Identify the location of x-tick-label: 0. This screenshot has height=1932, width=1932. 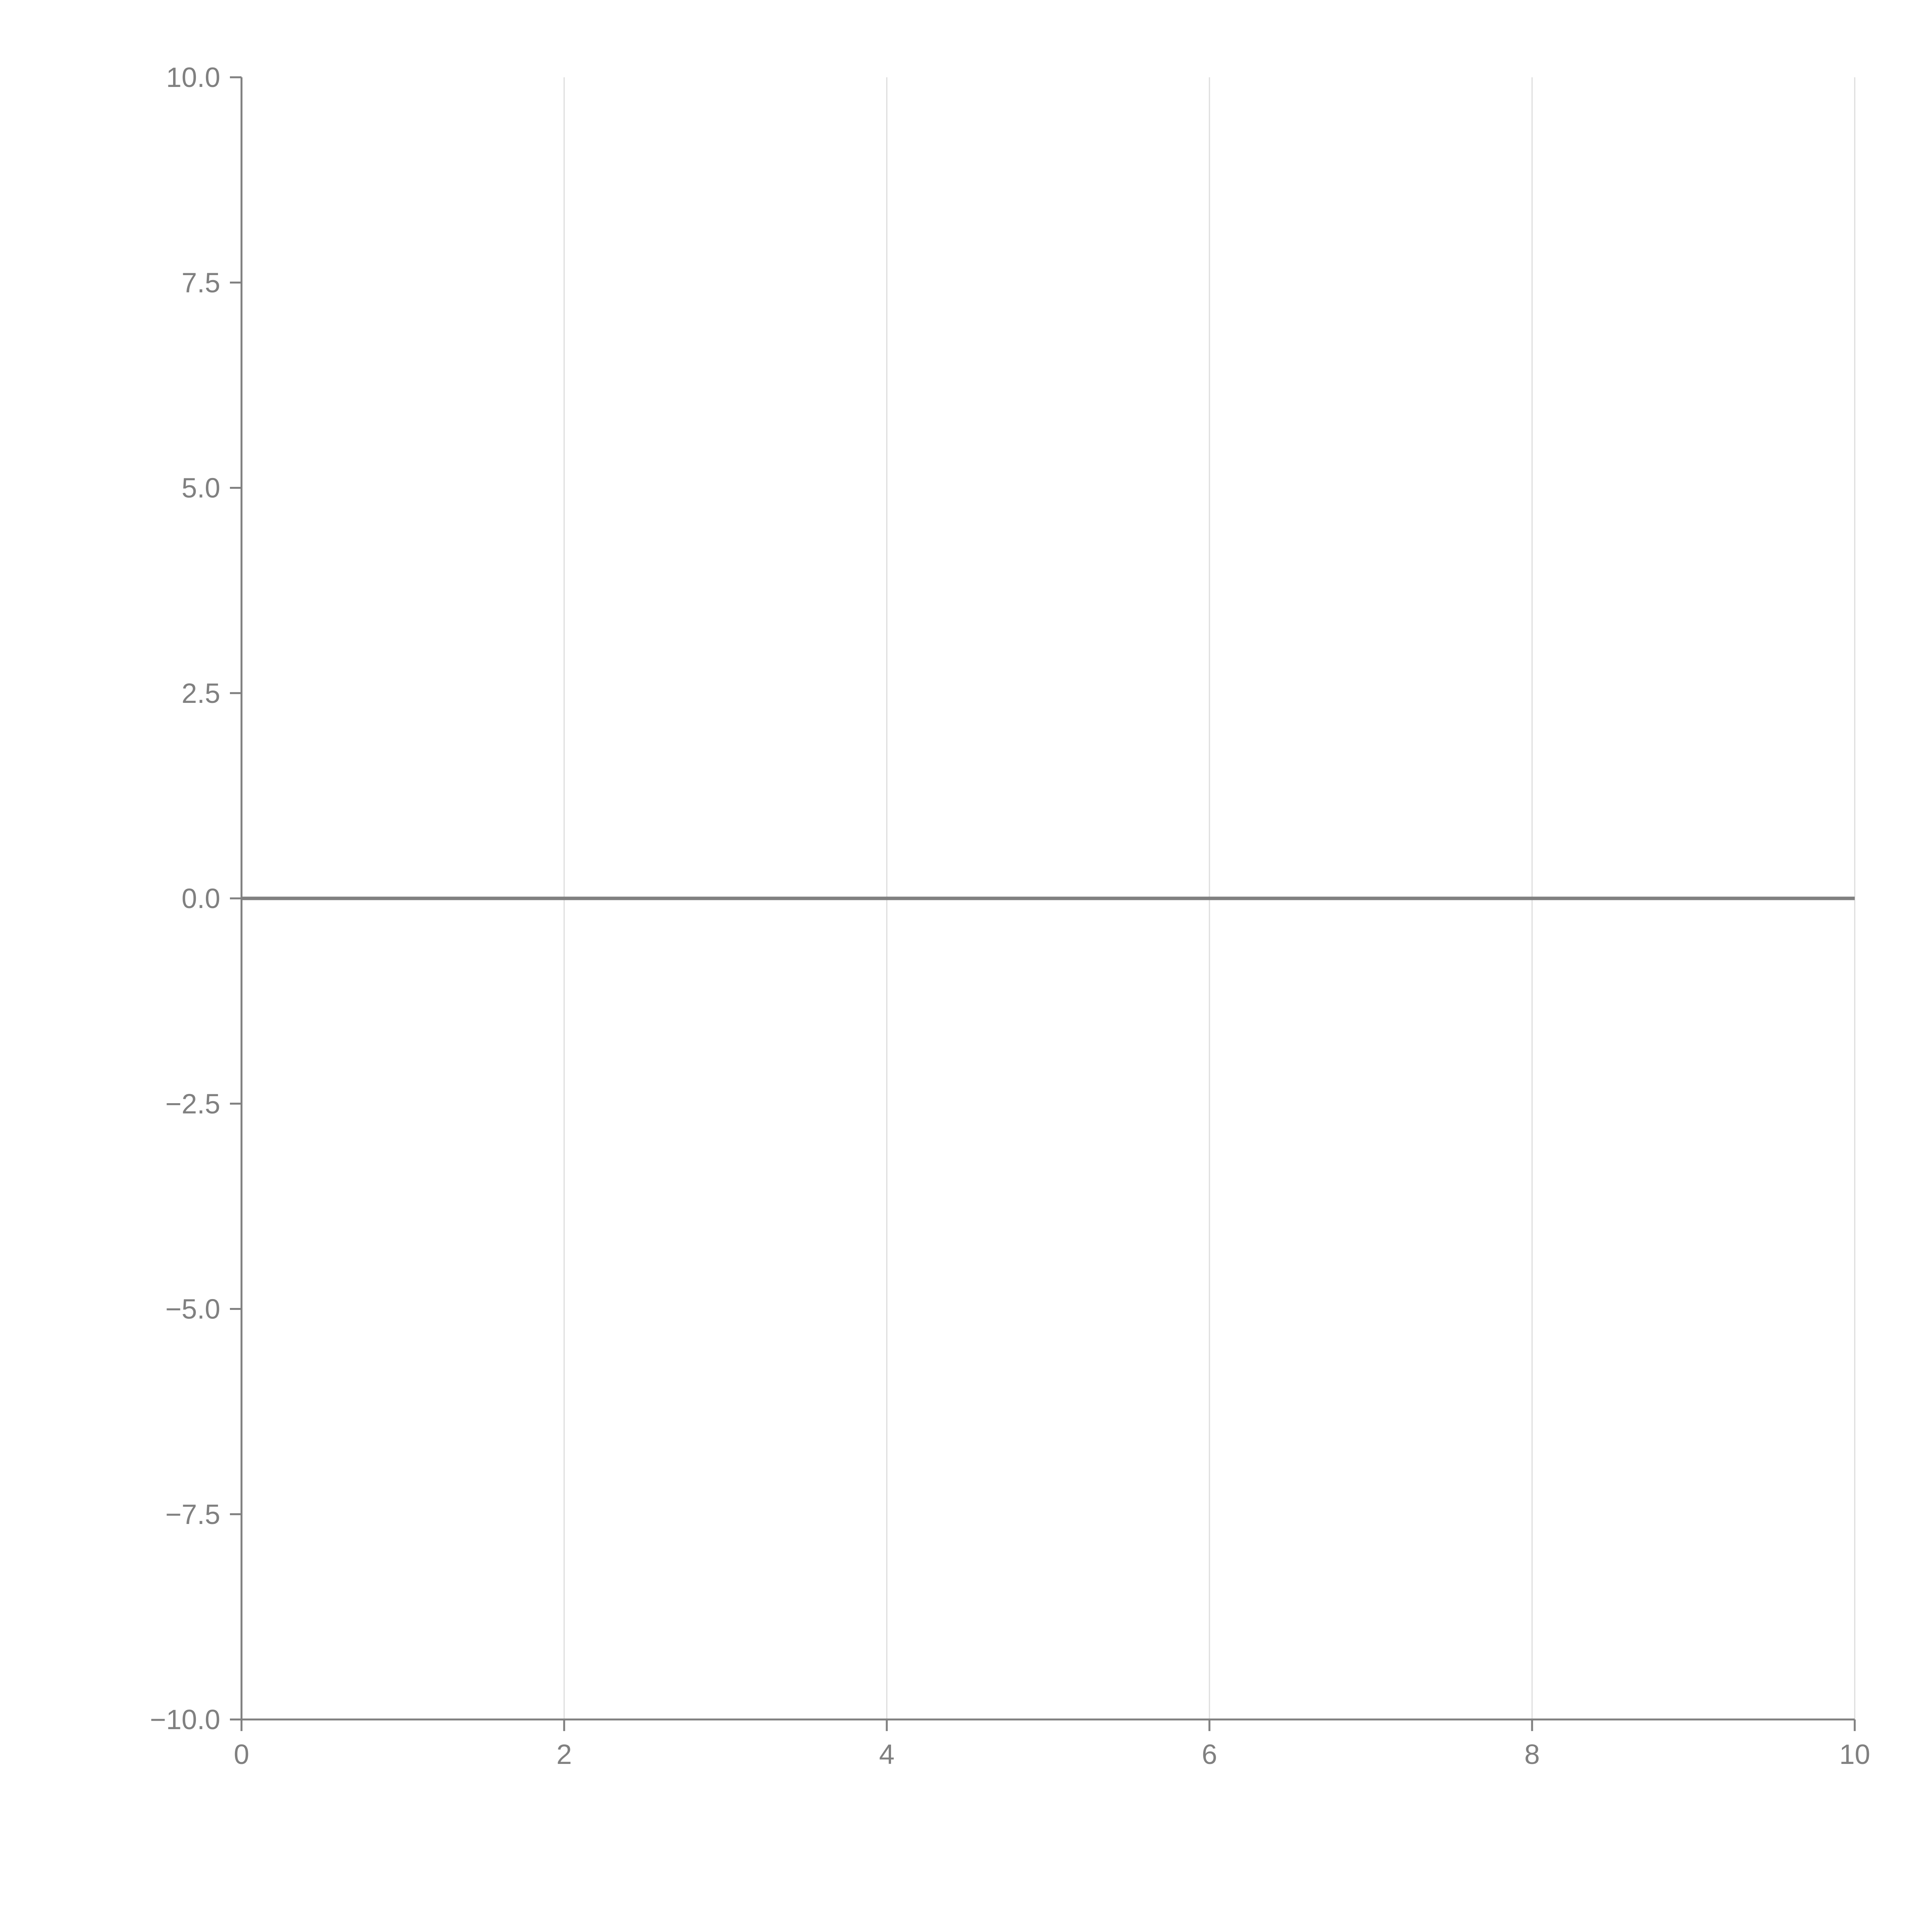
(241, 1755).